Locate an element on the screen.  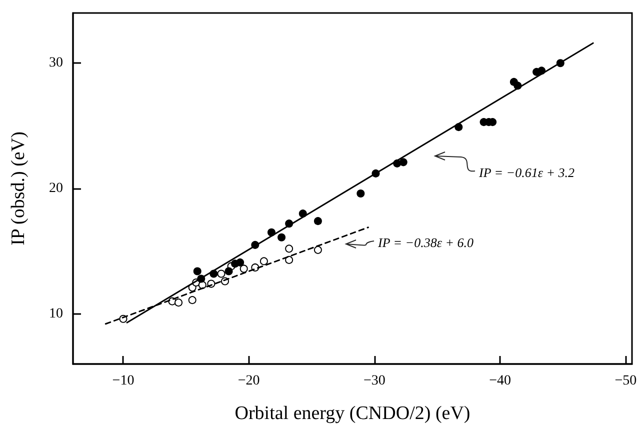
annotation: IP = −0.61ε + 3.2 is located at coordinates (526, 172).